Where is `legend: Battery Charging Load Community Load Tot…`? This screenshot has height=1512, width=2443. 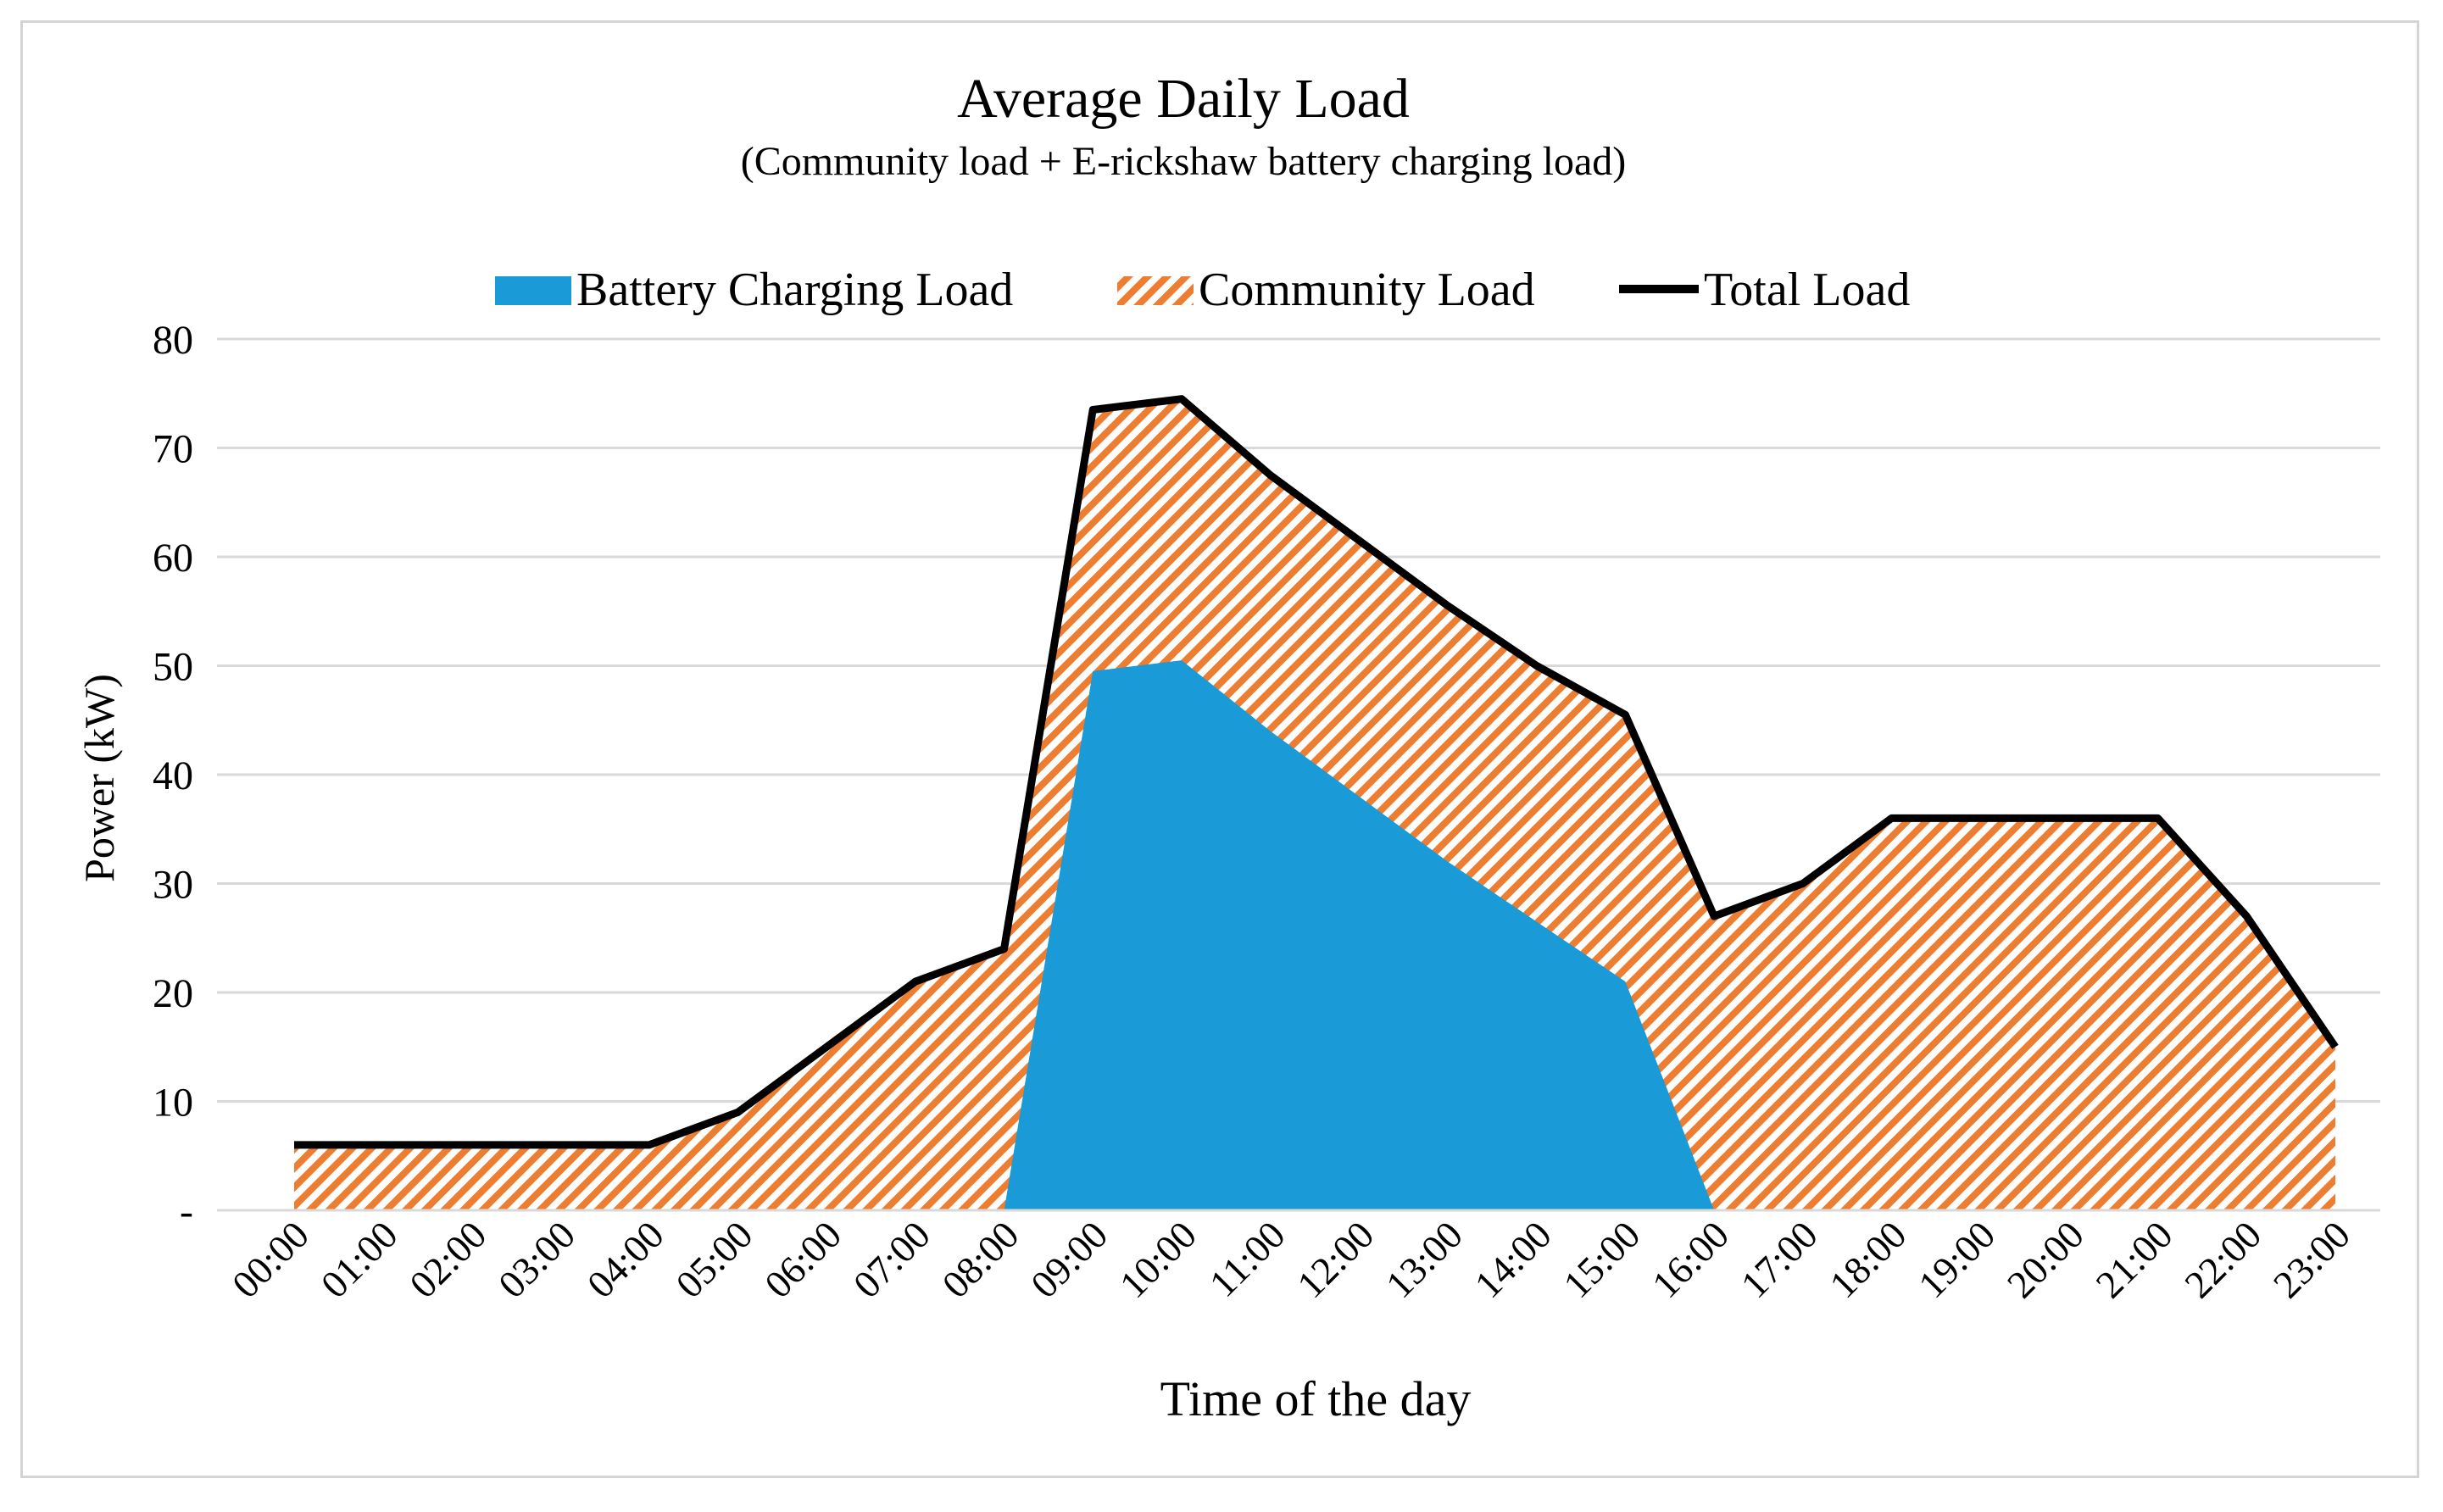
legend: Battery Charging Load Community Load Tot… is located at coordinates (1202, 290).